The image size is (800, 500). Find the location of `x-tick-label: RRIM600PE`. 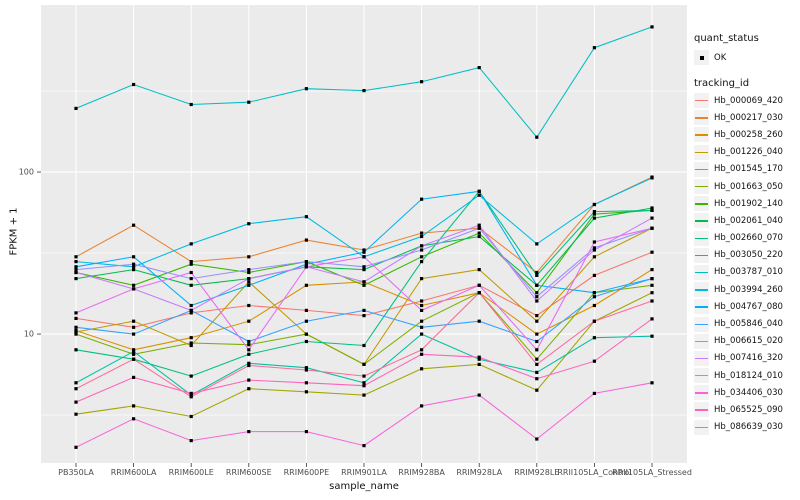

x-tick-label: RRIM600PE is located at coordinates (307, 472).